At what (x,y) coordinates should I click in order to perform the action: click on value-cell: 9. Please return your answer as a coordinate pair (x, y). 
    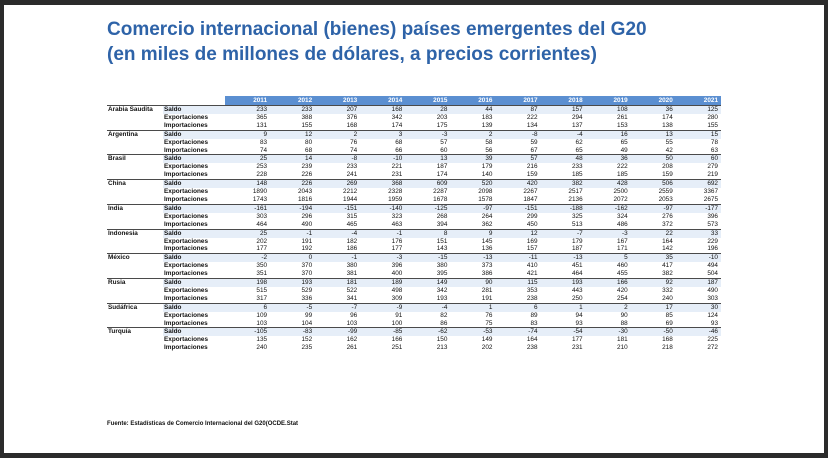
    Looking at the image, I should click on (248, 134).